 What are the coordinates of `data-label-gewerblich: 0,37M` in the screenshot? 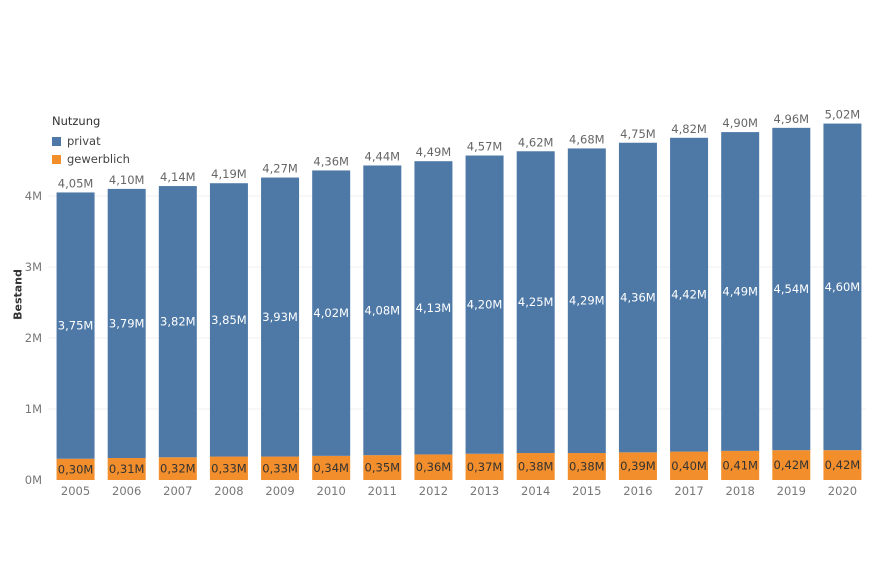 It's located at (485, 467).